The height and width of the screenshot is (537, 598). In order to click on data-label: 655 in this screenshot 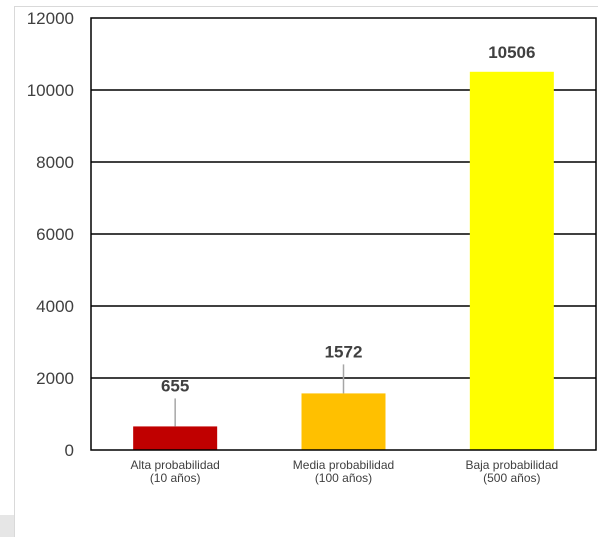, I will do `click(175, 385)`.